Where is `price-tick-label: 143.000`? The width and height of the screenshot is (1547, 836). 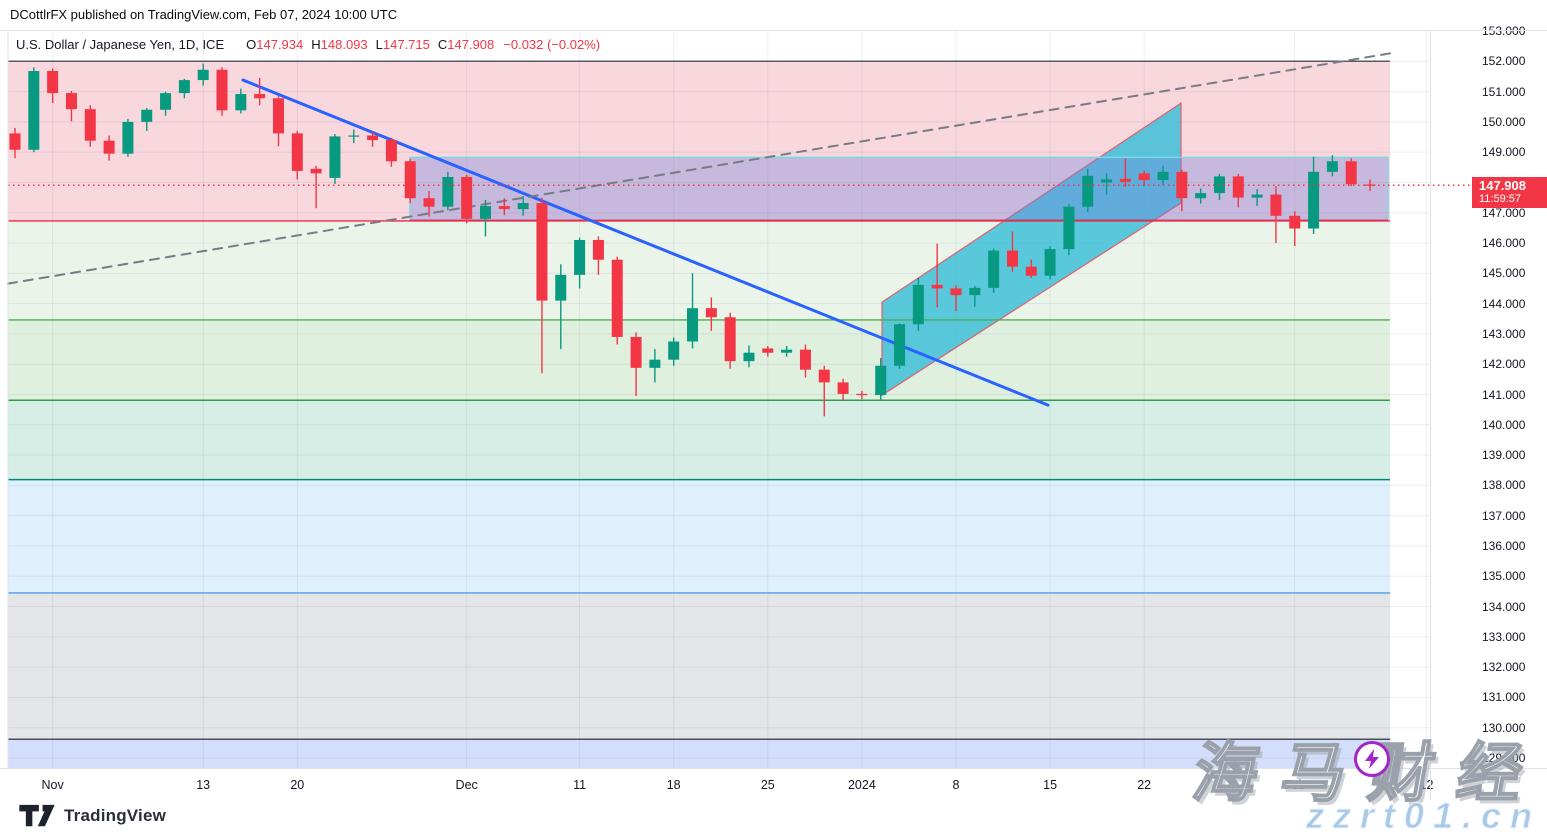
price-tick-label: 143.000 is located at coordinates (1504, 333).